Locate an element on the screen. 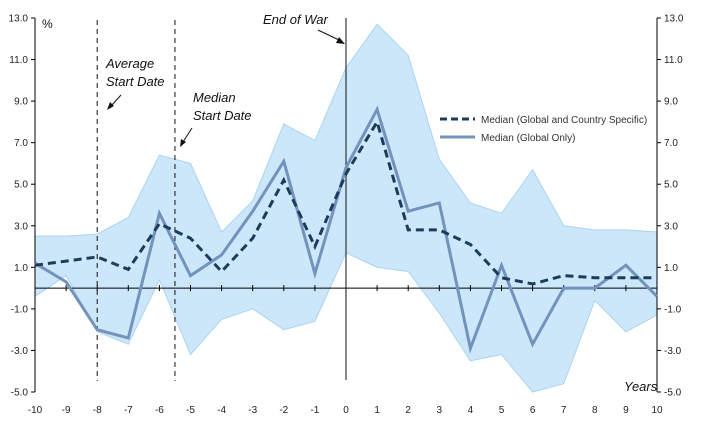  arrow-average-start is located at coordinates (116, 100).